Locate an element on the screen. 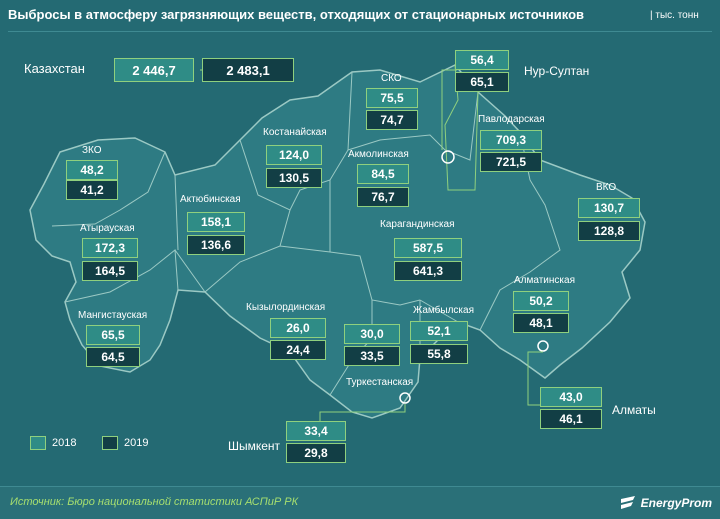 The image size is (720, 519). region-almaty-region-2018: 50,2 is located at coordinates (541, 301).